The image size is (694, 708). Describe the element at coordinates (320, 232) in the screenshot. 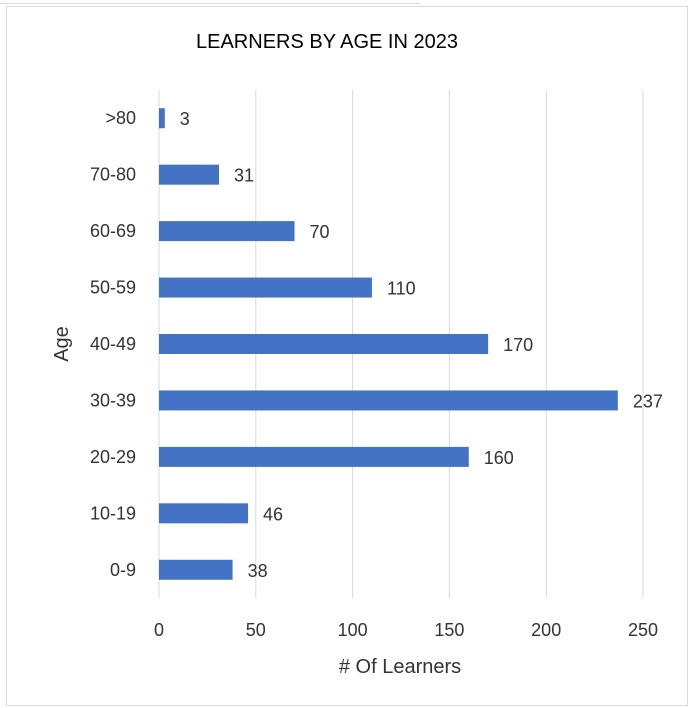

I see `data-label-60-69: 70` at that location.